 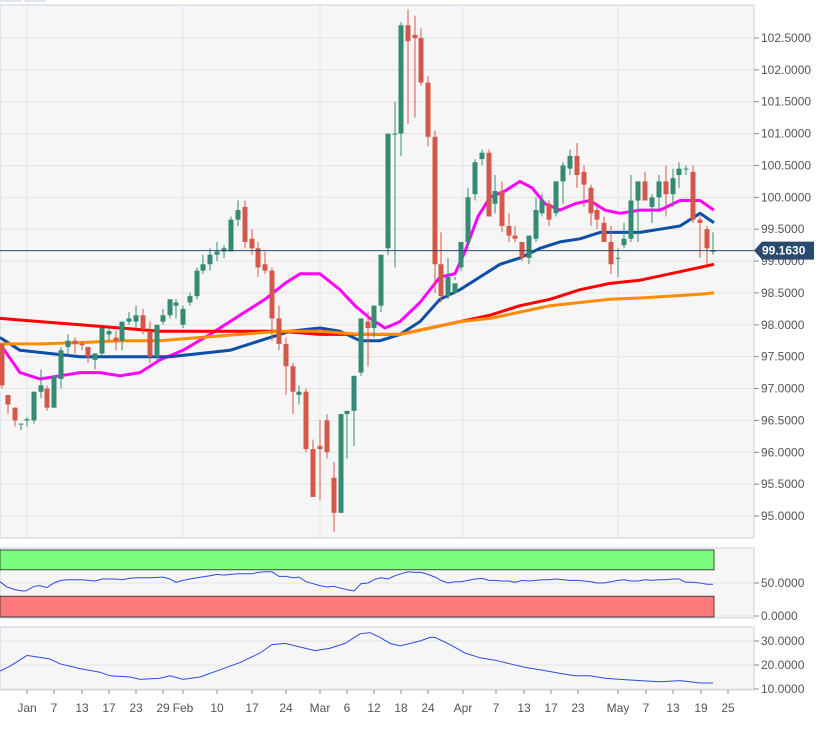 I want to click on volatility-axis: 30.0000 20.0000 10.0000, so click(x=779, y=665).